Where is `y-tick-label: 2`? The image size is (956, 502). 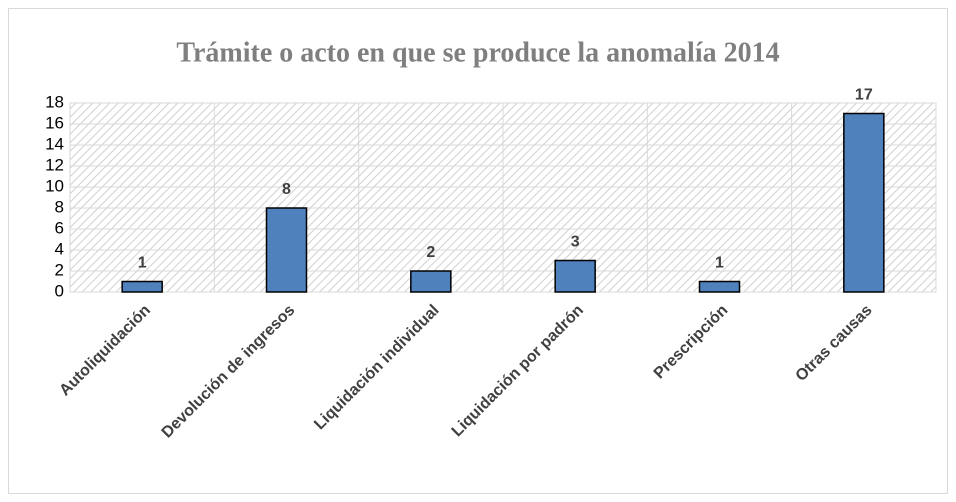
y-tick-label: 2 is located at coordinates (59, 269).